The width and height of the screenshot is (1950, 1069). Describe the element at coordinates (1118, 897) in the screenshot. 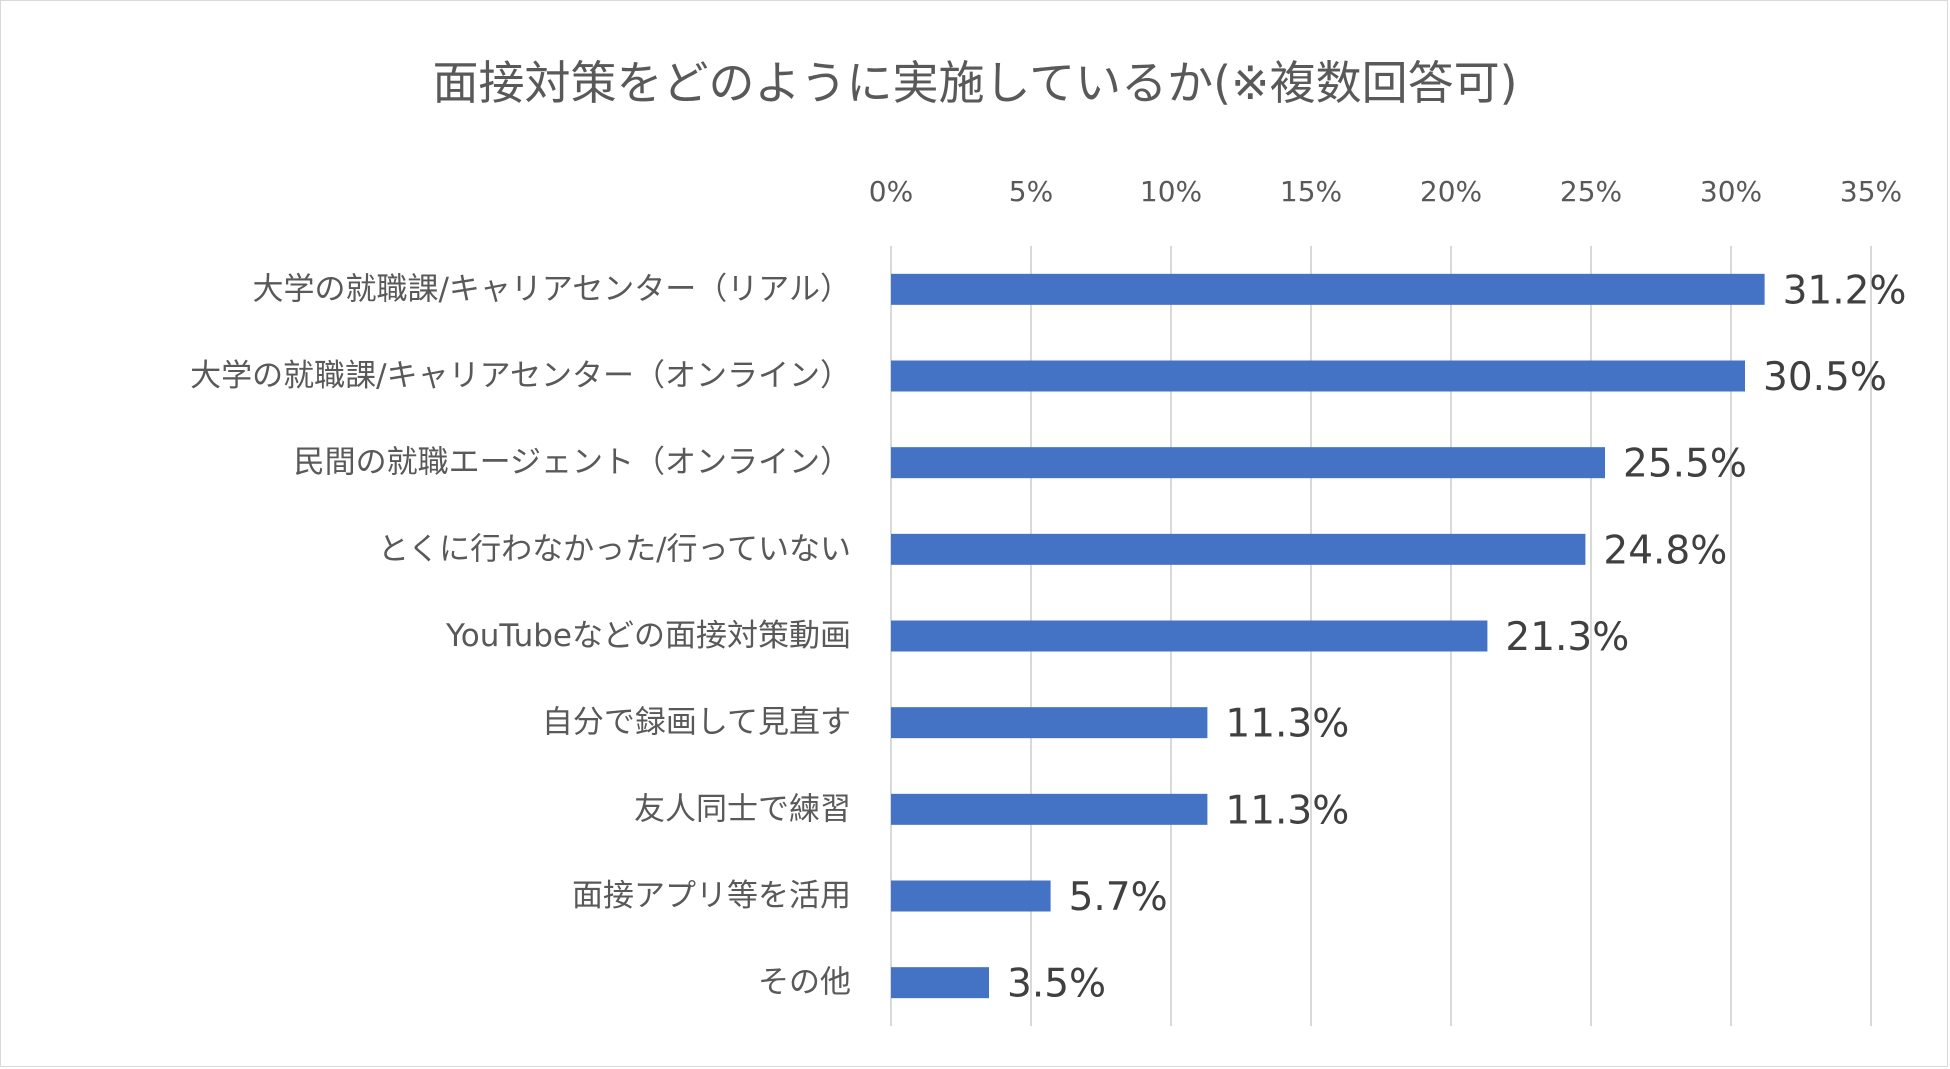

I see `data-label: 5.7%` at that location.